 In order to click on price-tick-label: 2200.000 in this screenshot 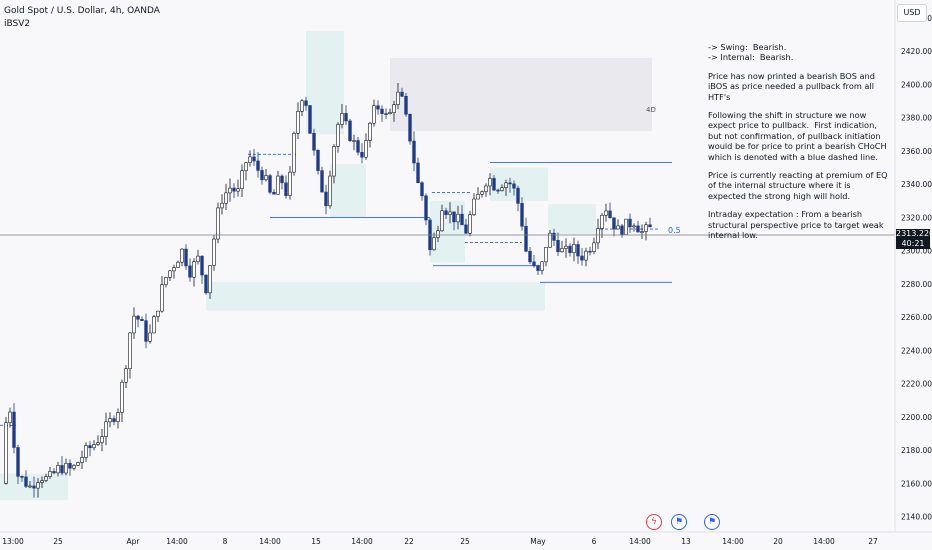, I will do `click(916, 417)`.